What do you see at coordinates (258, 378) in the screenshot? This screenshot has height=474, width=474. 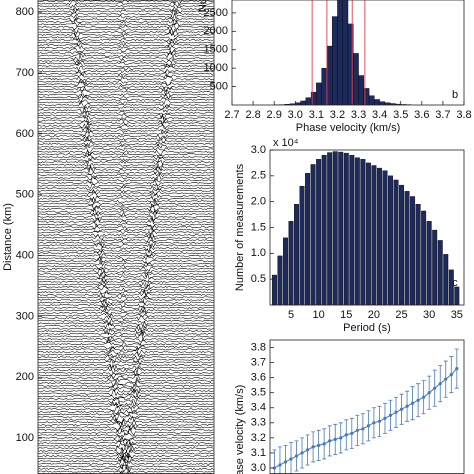 I see `y-tick-label: 3.6` at bounding box center [258, 378].